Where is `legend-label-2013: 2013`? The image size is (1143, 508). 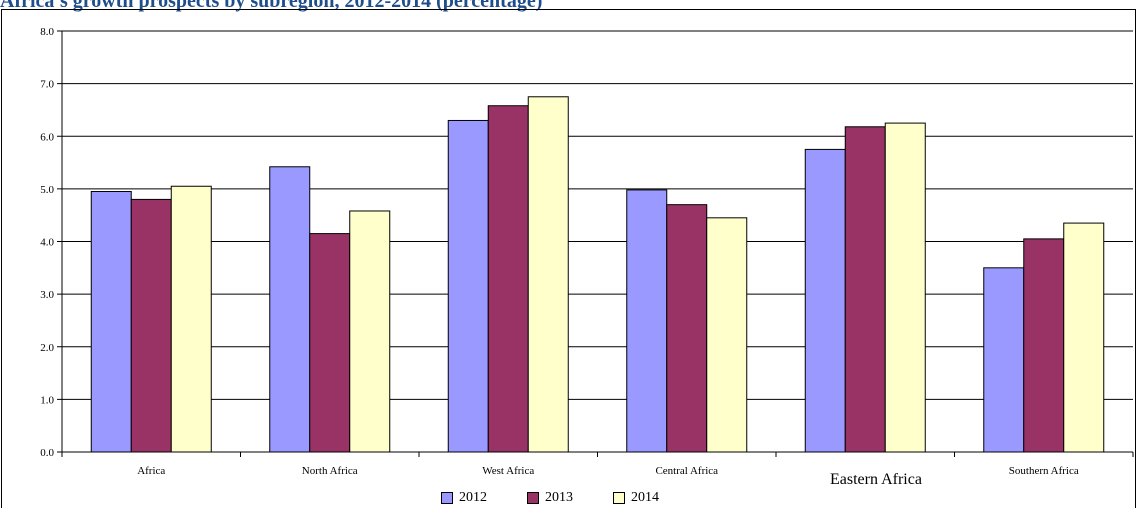 legend-label-2013: 2013 is located at coordinates (559, 497).